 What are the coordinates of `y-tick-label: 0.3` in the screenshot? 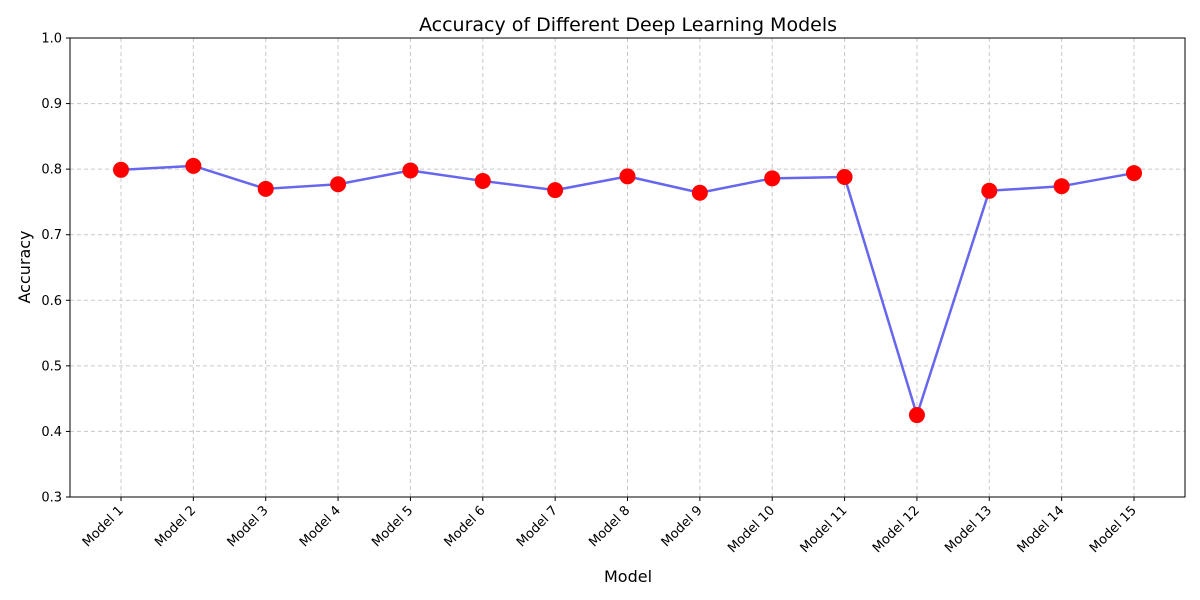 It's located at (51, 498).